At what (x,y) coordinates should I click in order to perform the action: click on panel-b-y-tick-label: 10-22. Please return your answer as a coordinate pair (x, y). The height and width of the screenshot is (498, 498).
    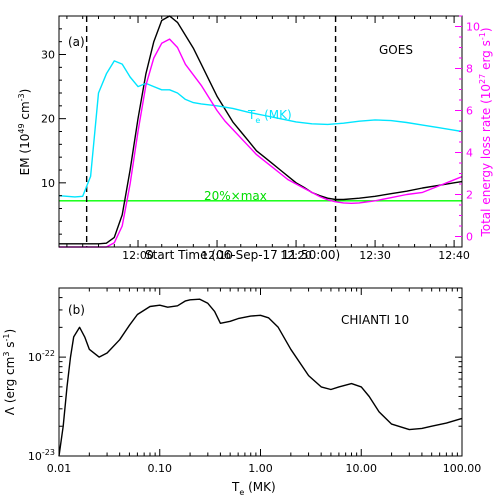
    Looking at the image, I should click on (41, 356).